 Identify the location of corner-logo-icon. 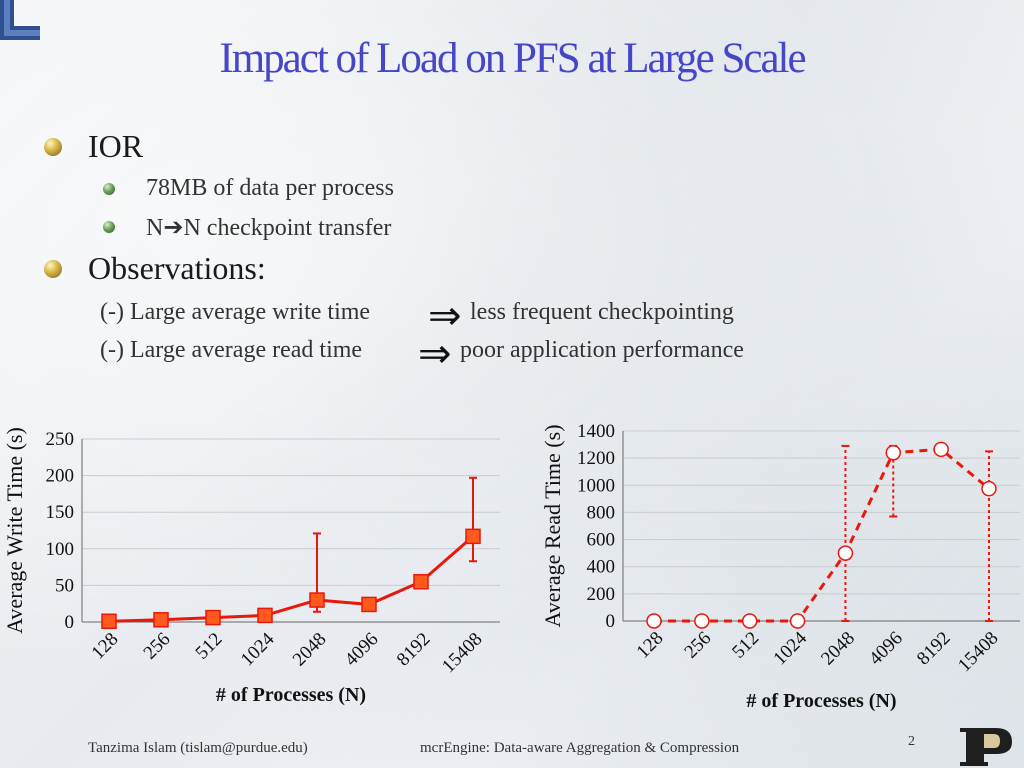
(20, 20).